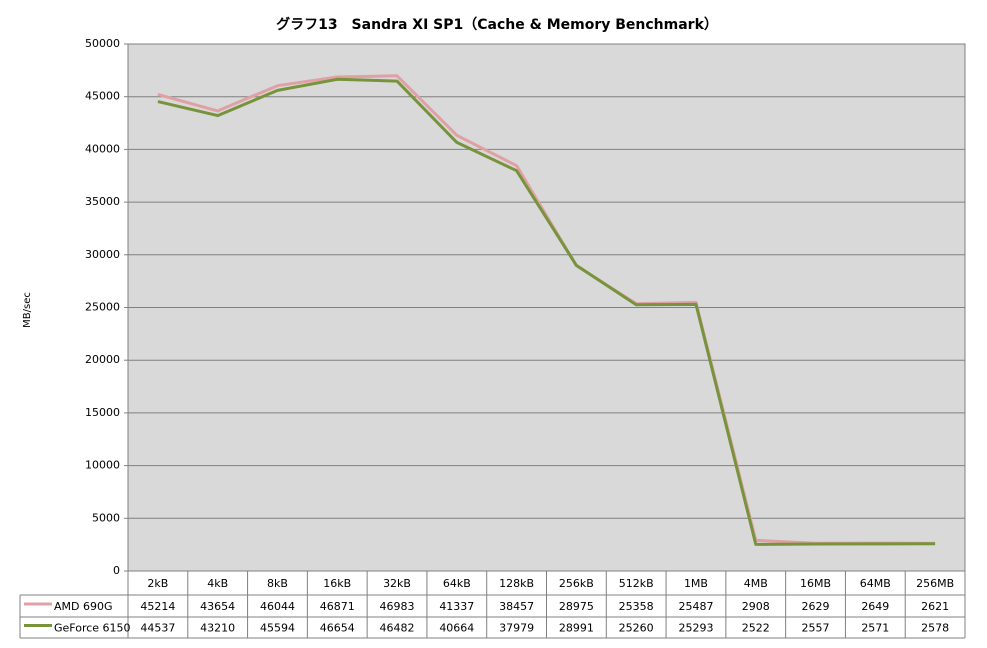  I want to click on x-tick-label: 16MB, so click(815, 583).